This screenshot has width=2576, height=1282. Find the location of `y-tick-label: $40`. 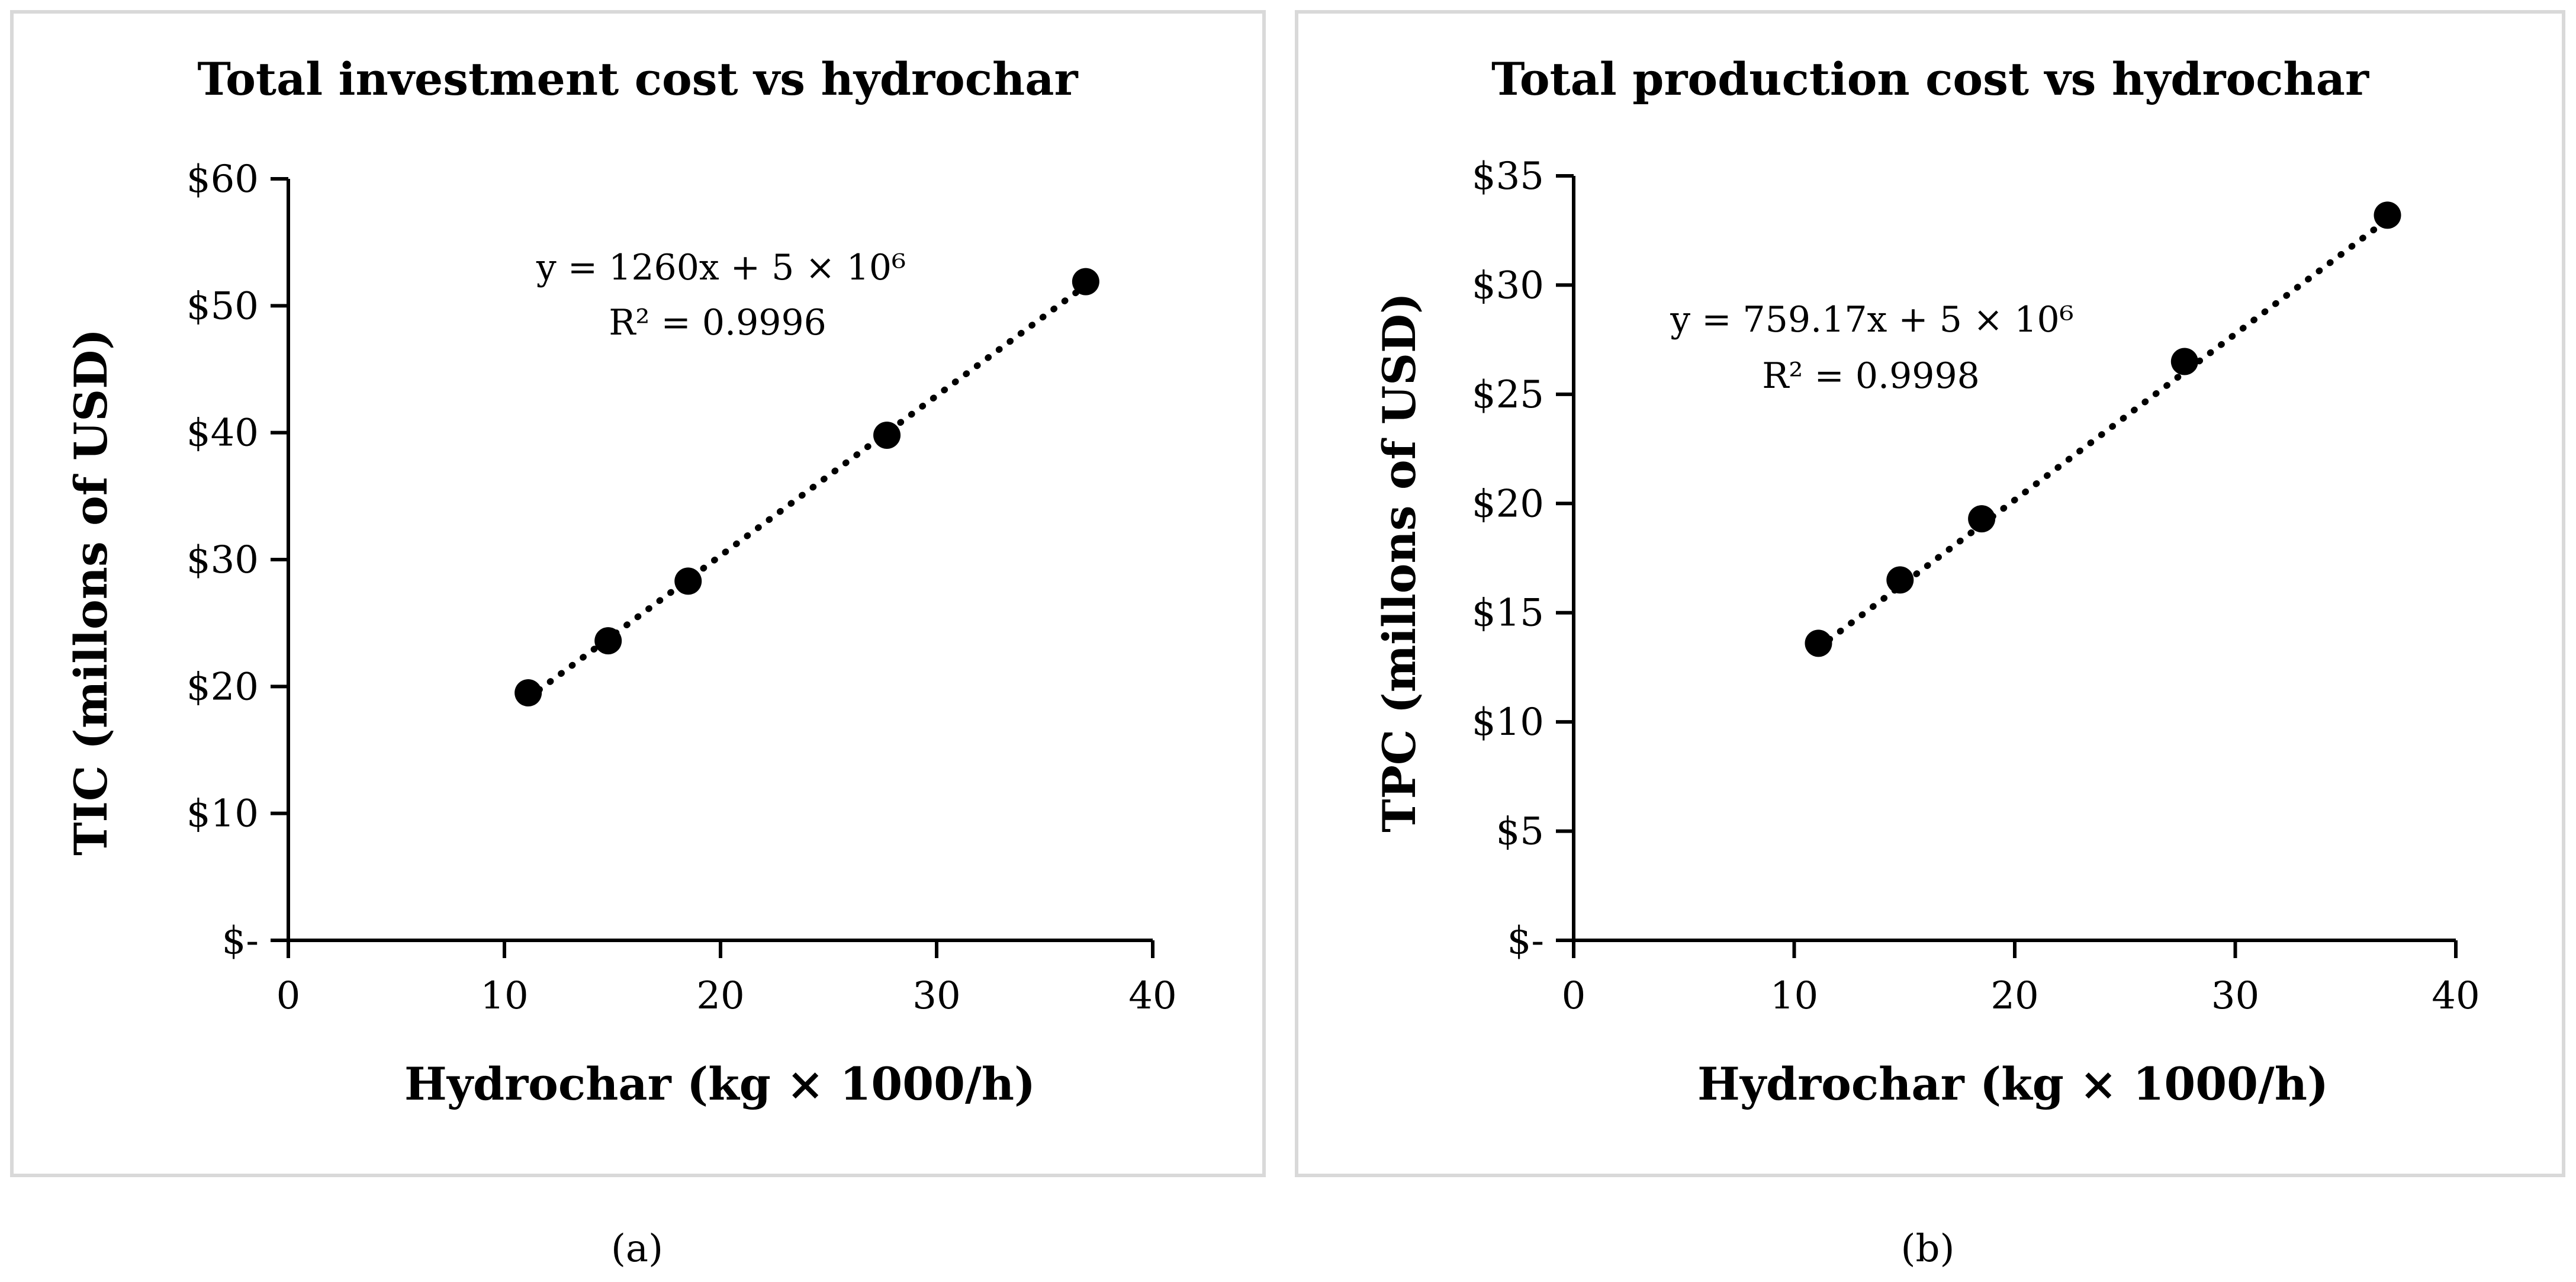

y-tick-label: $40 is located at coordinates (222, 433).